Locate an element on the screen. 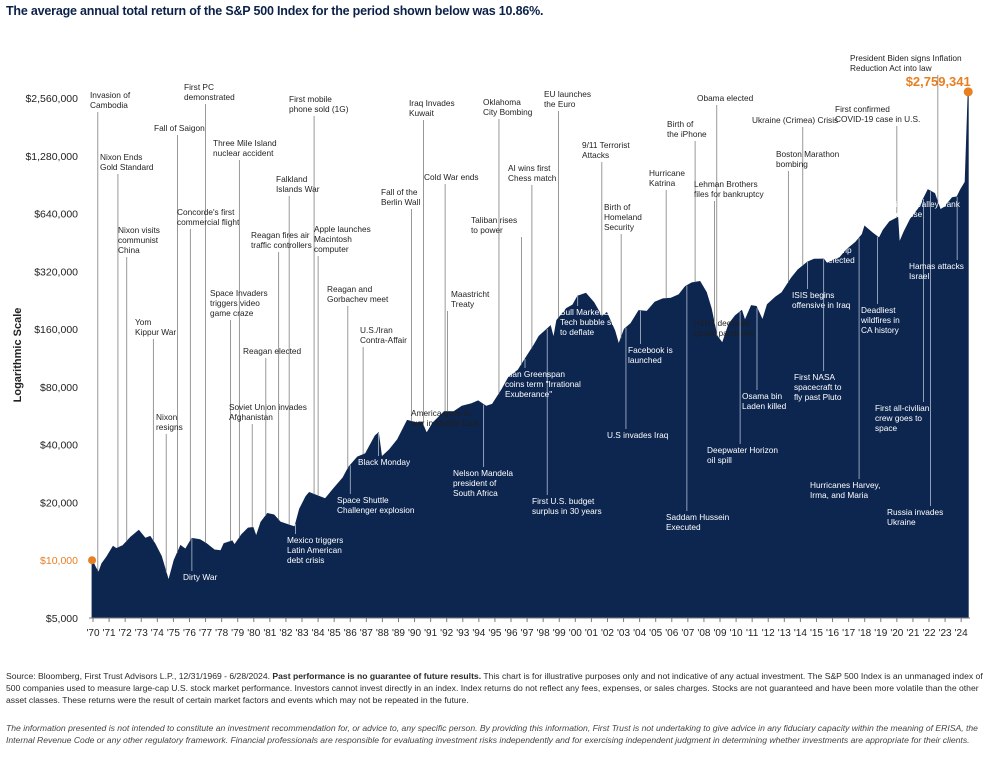  annotation-text: Concorde's first commercial flight is located at coordinates (208, 217).